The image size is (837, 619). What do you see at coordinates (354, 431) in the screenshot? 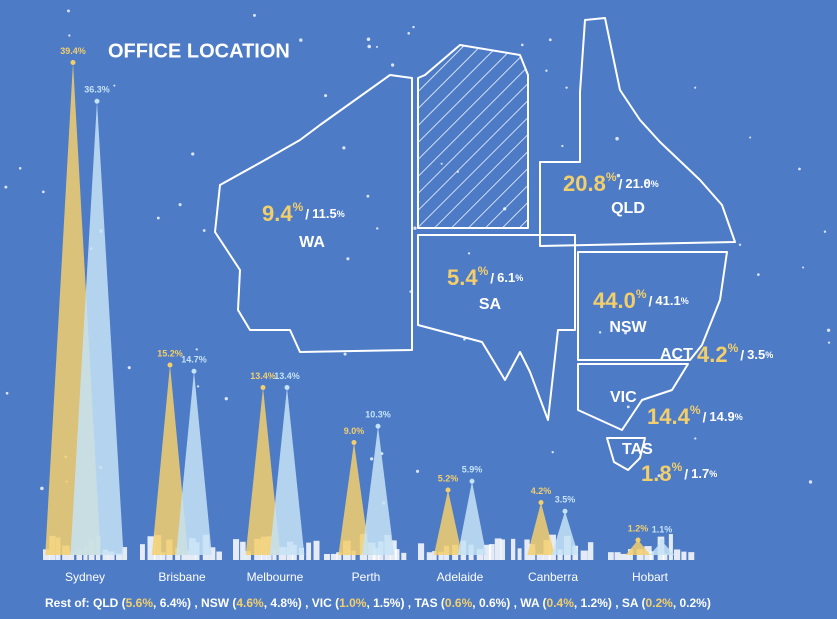
I see `value-label: 9.0%` at bounding box center [354, 431].